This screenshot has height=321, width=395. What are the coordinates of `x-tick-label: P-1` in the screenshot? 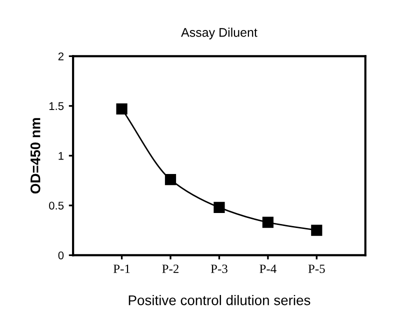 It's located at (121, 268).